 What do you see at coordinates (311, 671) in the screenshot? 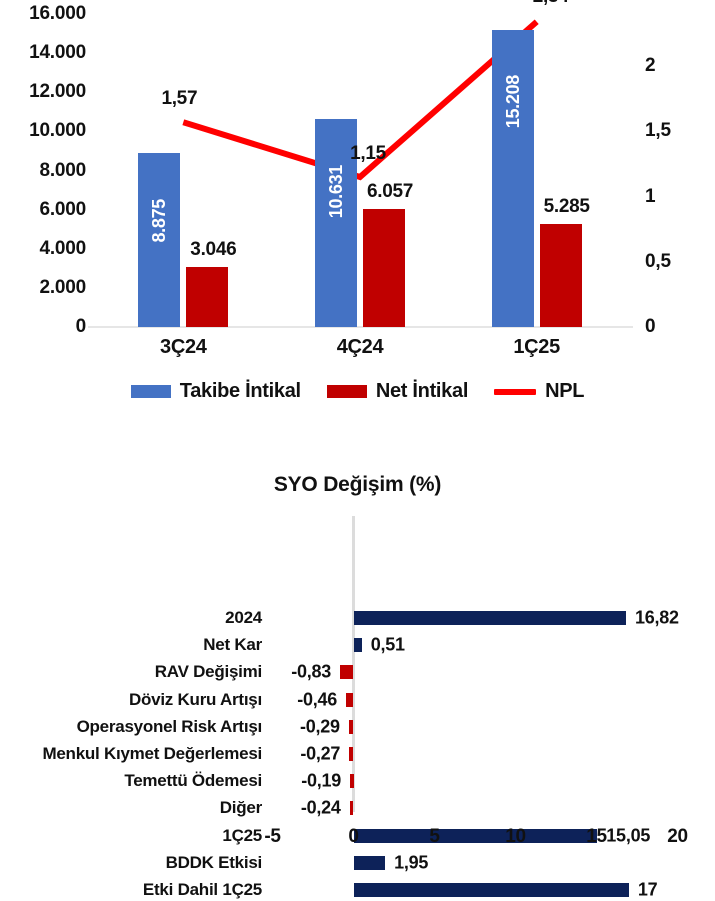
I see `chart2-bar-value: -0,83` at bounding box center [311, 671].